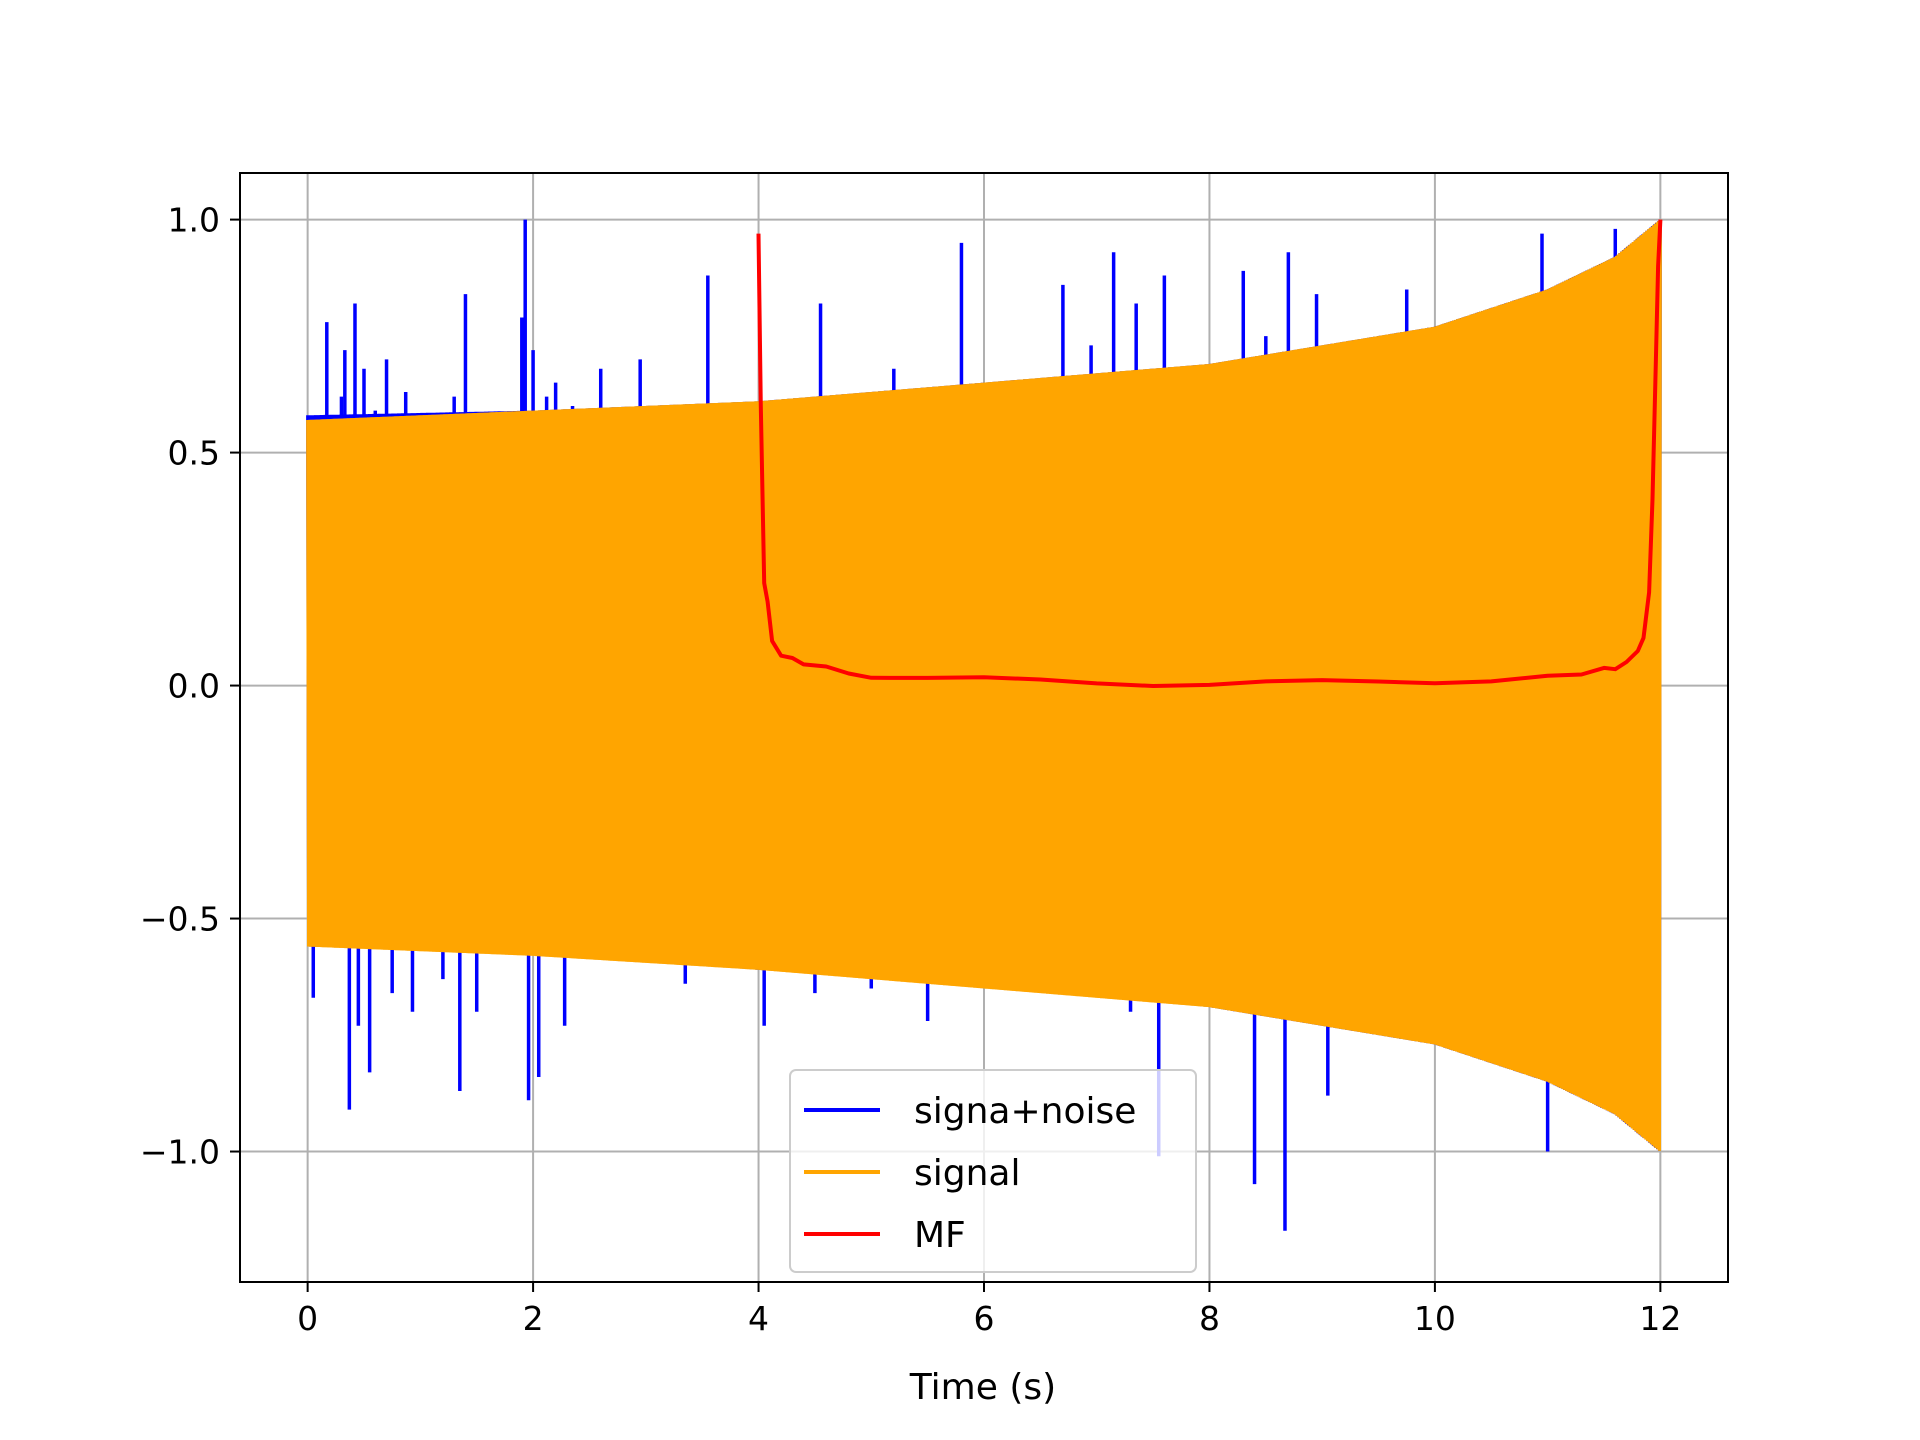 The height and width of the screenshot is (1440, 1920). What do you see at coordinates (1435, 1318) in the screenshot?
I see `x-tick-label: 10` at bounding box center [1435, 1318].